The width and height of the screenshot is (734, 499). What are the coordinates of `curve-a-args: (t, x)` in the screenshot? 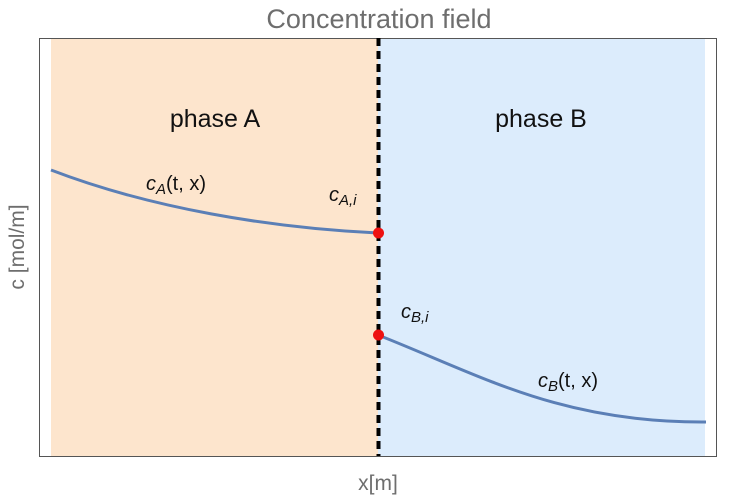 It's located at (186, 184).